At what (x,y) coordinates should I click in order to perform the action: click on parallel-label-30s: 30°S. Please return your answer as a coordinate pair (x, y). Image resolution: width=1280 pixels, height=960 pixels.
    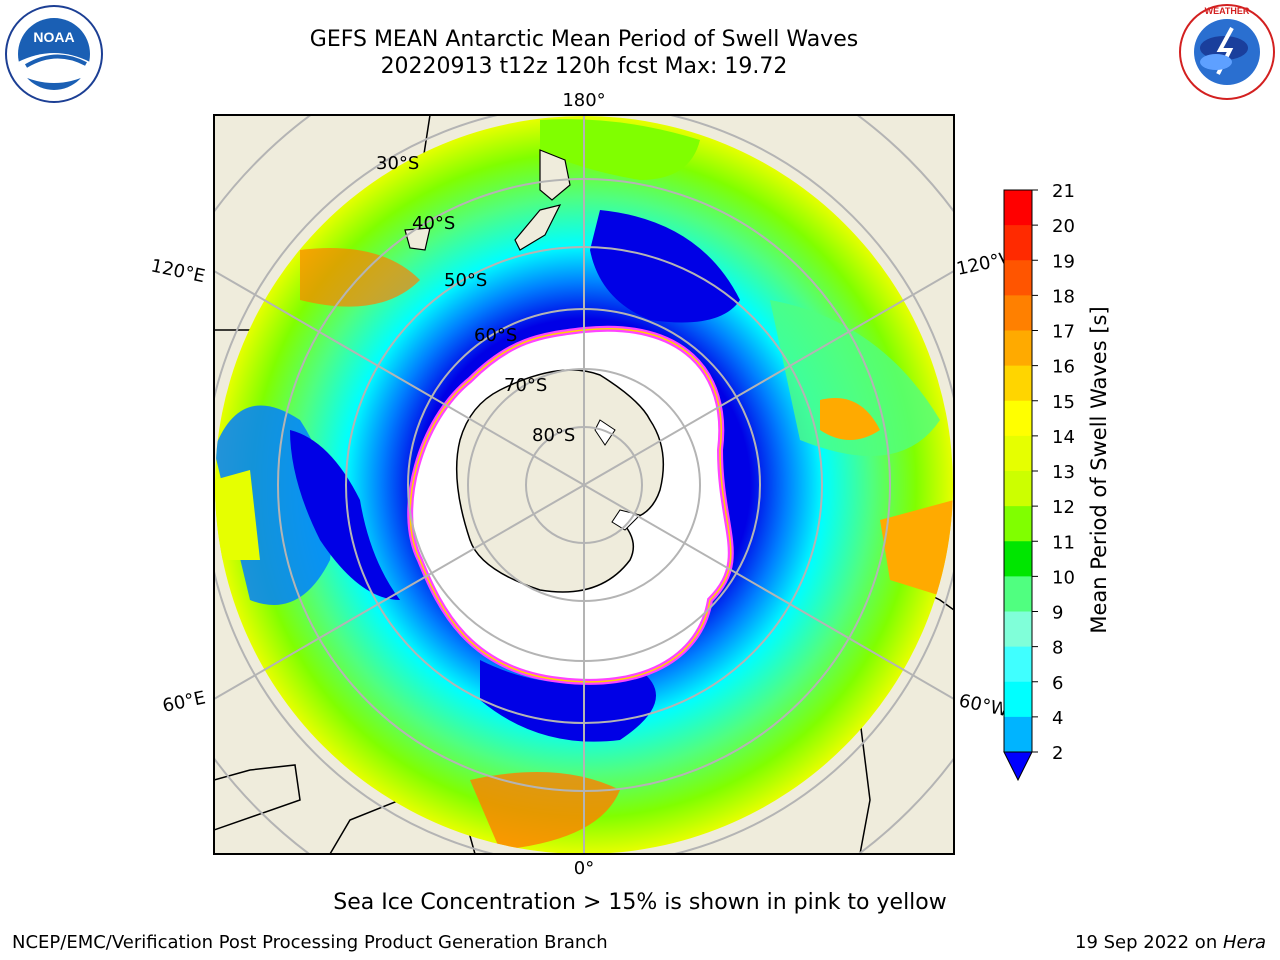
    Looking at the image, I should click on (397, 163).